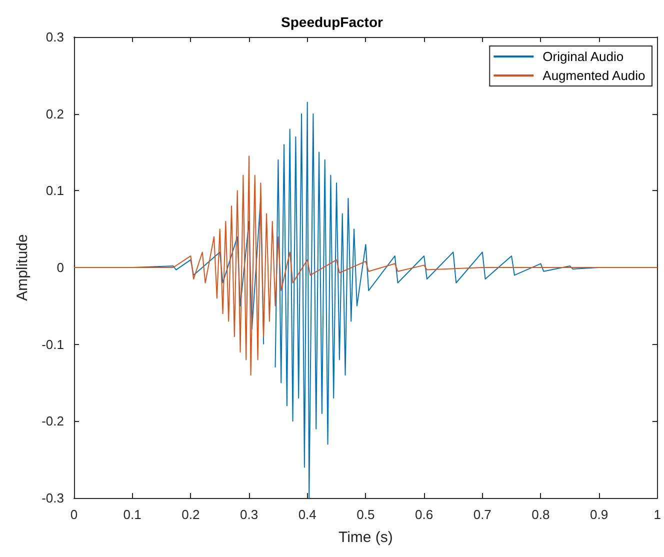  Describe the element at coordinates (599, 514) in the screenshot. I see `x-tick-label: 0.9` at that location.